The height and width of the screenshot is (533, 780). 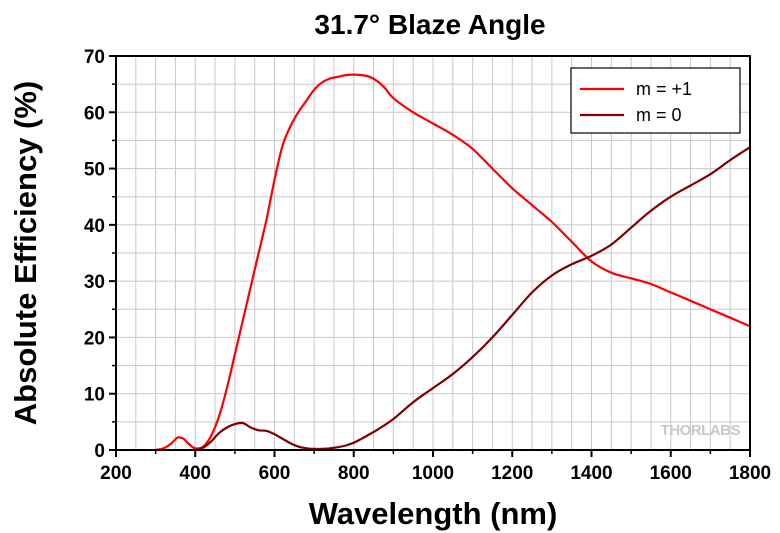 What do you see at coordinates (512, 473) in the screenshot?
I see `x-tick-label: 1200` at bounding box center [512, 473].